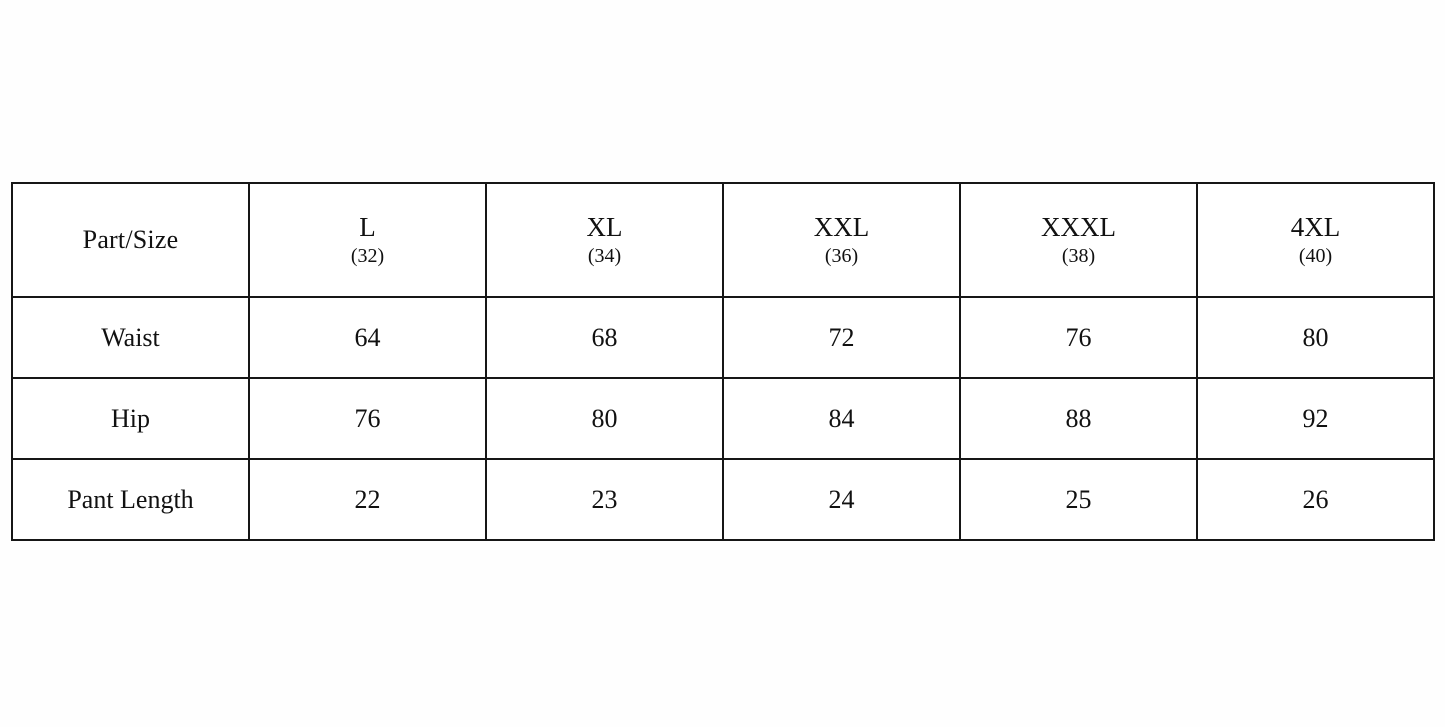 Image resolution: width=1445 pixels, height=727 pixels. I want to click on value-cell: 22, so click(367, 499).